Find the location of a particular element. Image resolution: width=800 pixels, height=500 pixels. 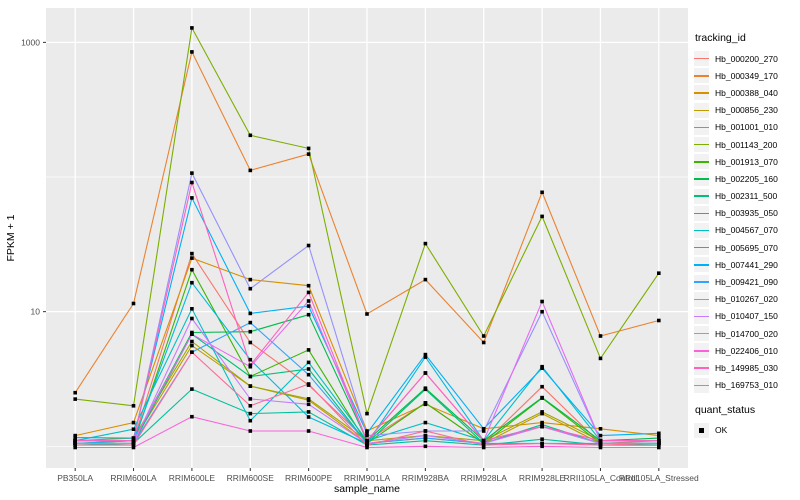

legend-item-Hb_001143_200: Hb_001143_200 is located at coordinates (747, 144).